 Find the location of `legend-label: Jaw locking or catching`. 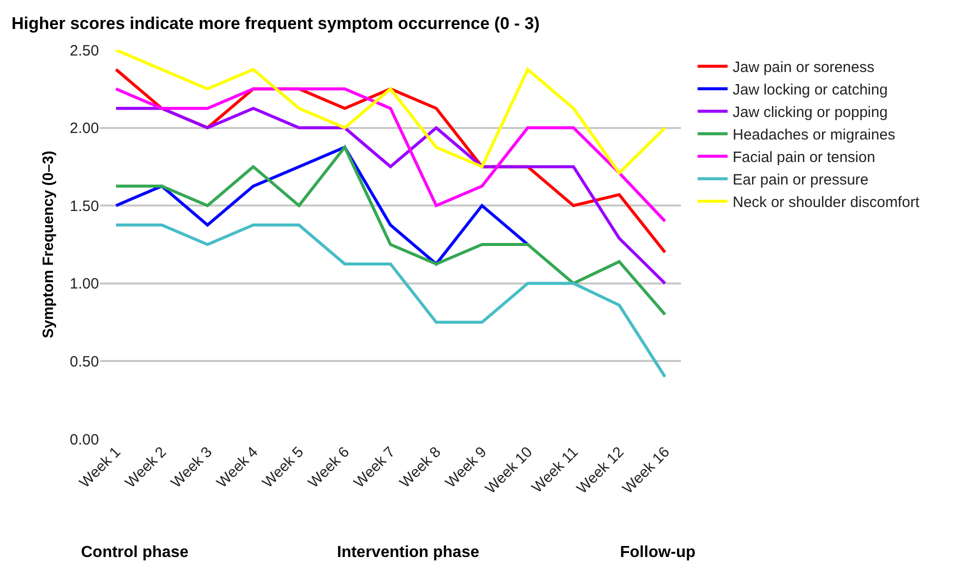

legend-label: Jaw locking or catching is located at coordinates (810, 90).